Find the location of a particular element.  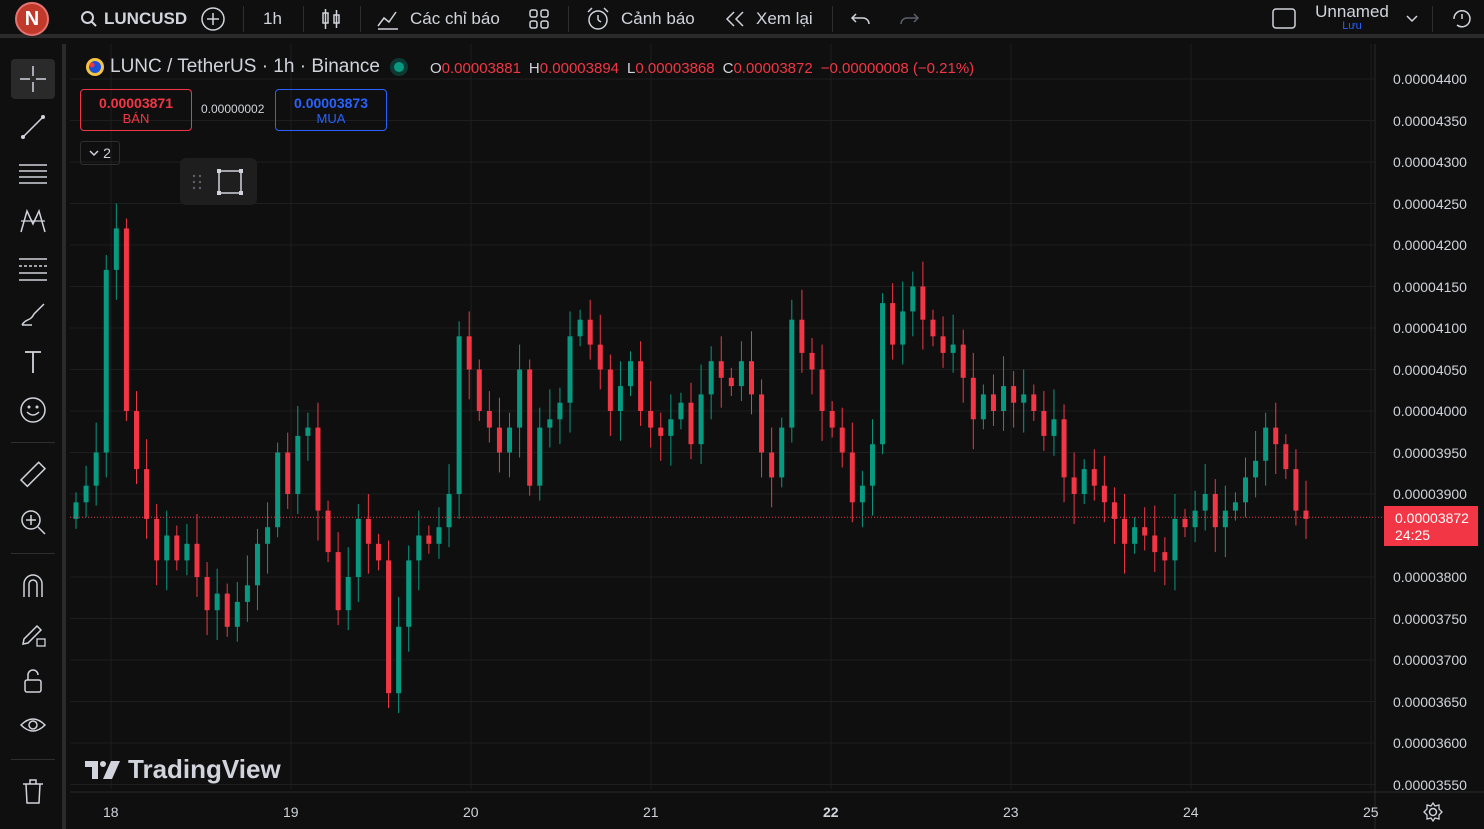

time-axis-label: 21 is located at coordinates (651, 812).